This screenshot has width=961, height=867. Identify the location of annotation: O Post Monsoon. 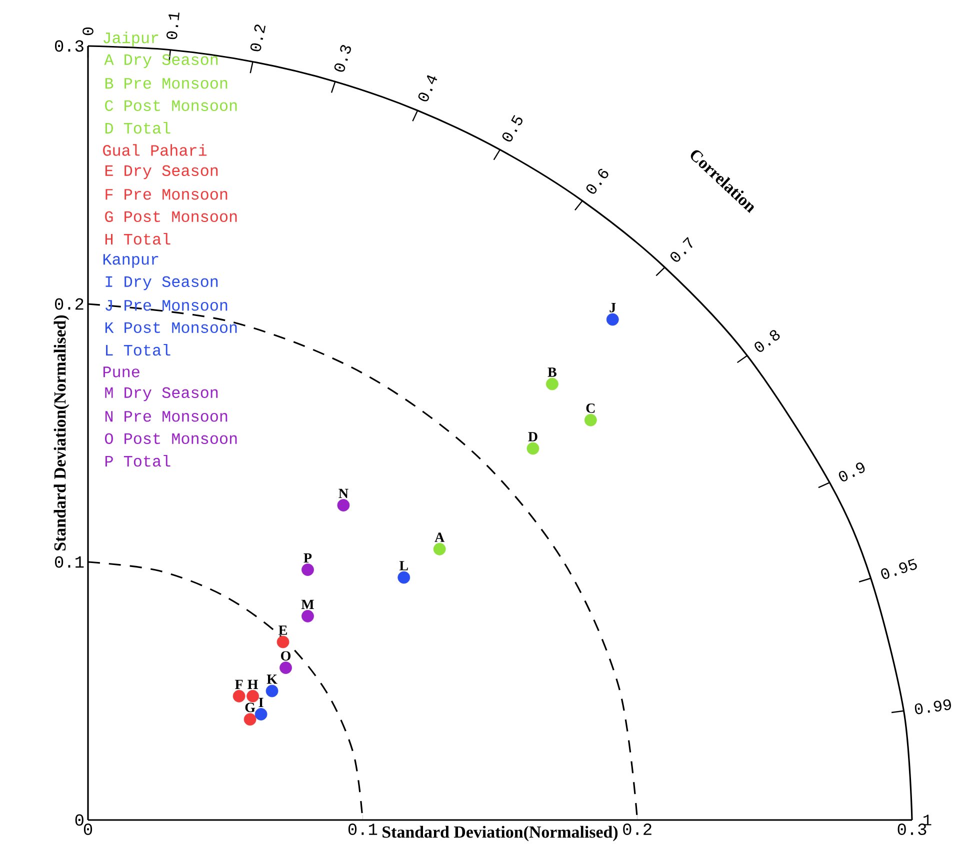
(170, 438).